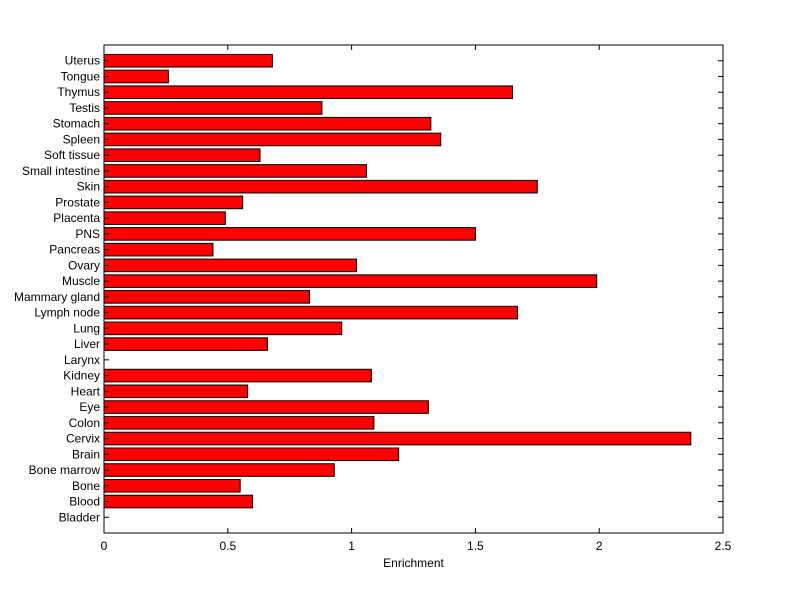 The height and width of the screenshot is (599, 800). What do you see at coordinates (136, 76) in the screenshot?
I see `bar-tongue` at bounding box center [136, 76].